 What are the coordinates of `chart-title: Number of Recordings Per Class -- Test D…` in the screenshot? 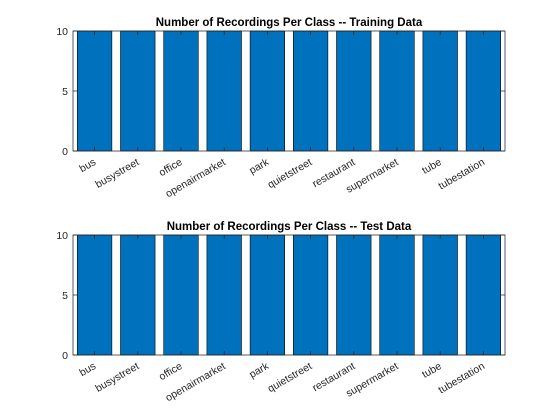 It's located at (289, 227).